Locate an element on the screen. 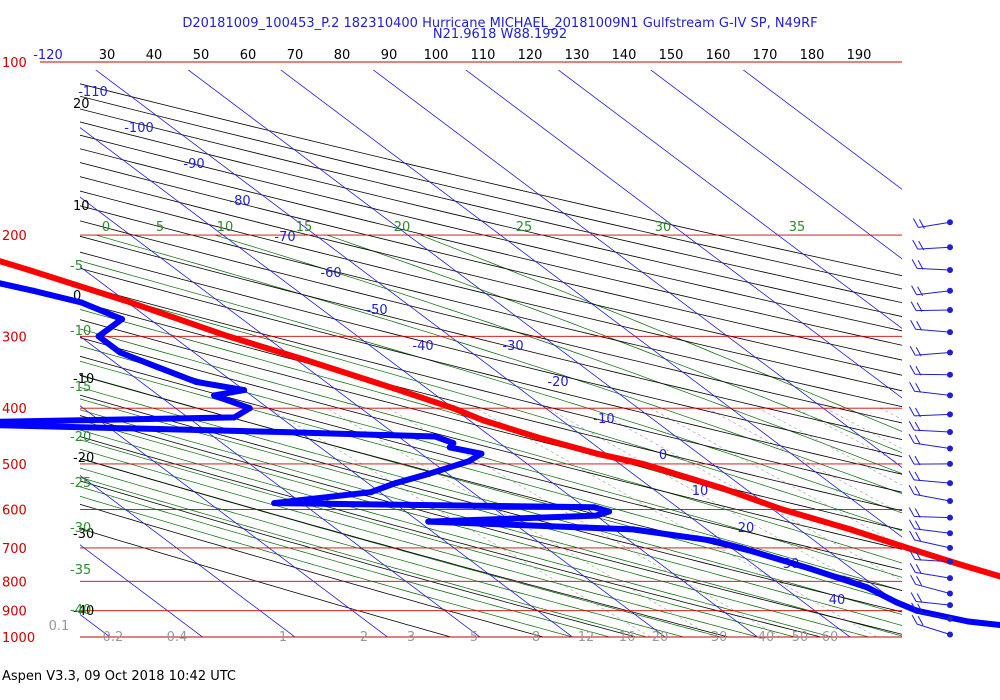 The width and height of the screenshot is (1000, 700). mixing-ratio-label: 20 is located at coordinates (660, 637).